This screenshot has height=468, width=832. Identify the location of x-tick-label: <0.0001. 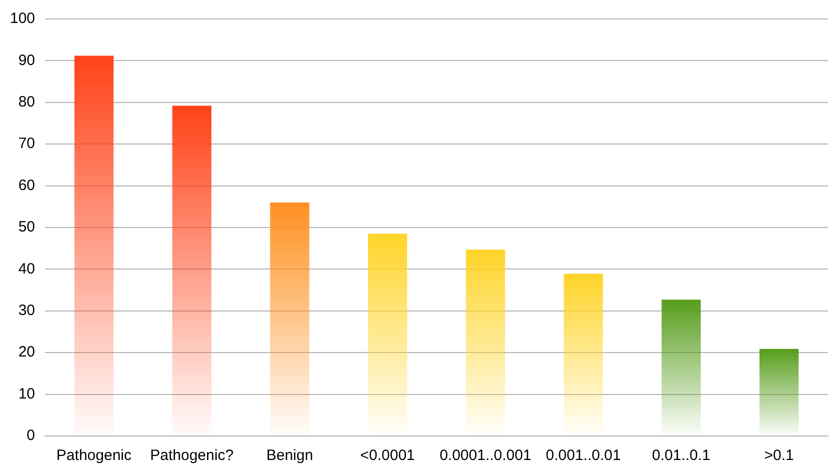
(387, 455).